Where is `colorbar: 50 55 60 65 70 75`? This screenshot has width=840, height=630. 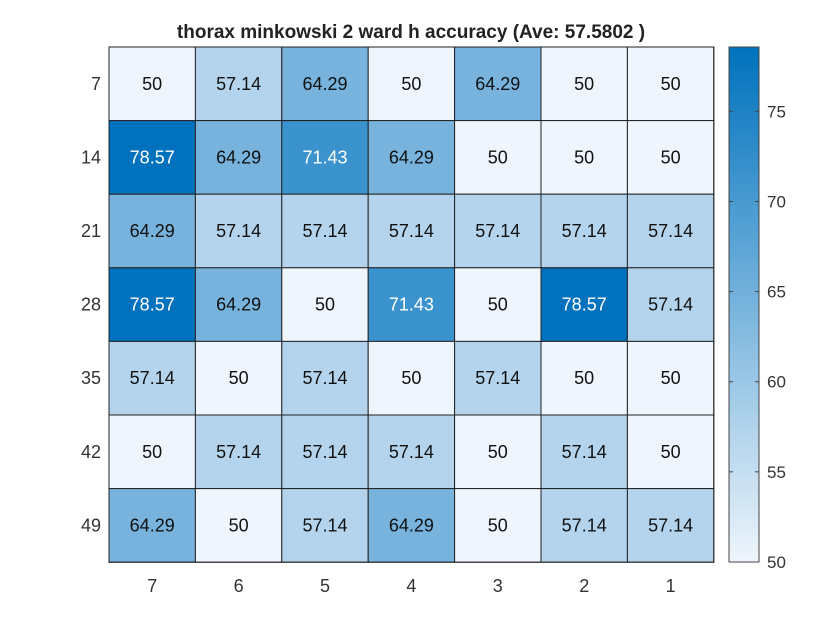 colorbar: 50 55 60 65 70 75 is located at coordinates (757, 309).